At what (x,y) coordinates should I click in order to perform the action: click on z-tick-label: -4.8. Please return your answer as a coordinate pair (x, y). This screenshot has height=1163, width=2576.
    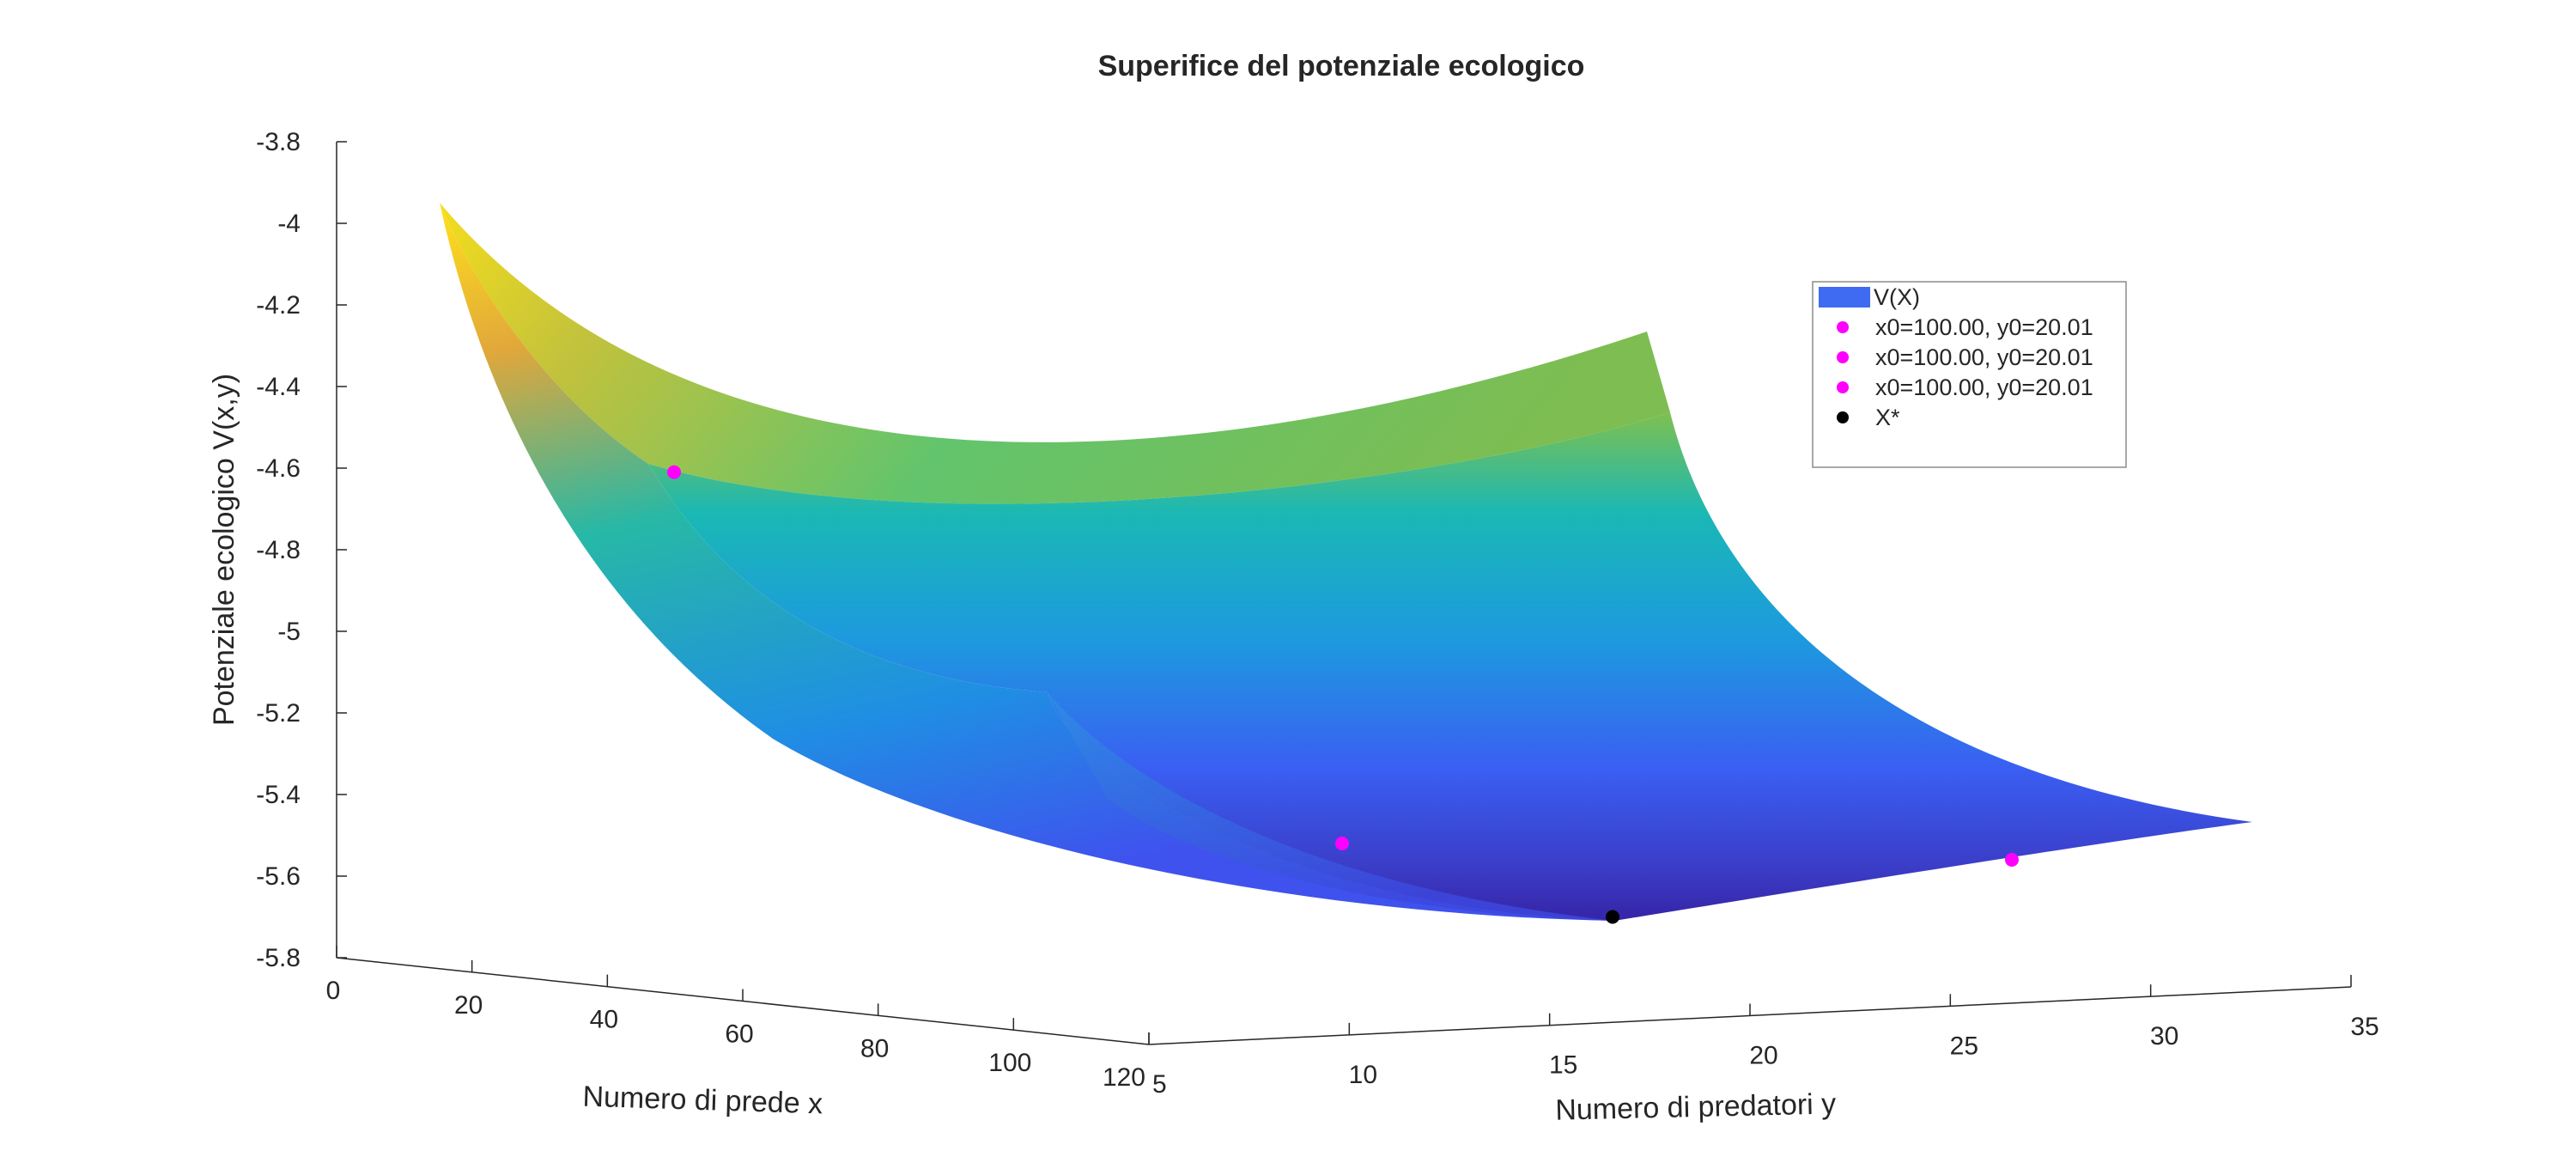
    Looking at the image, I should click on (279, 550).